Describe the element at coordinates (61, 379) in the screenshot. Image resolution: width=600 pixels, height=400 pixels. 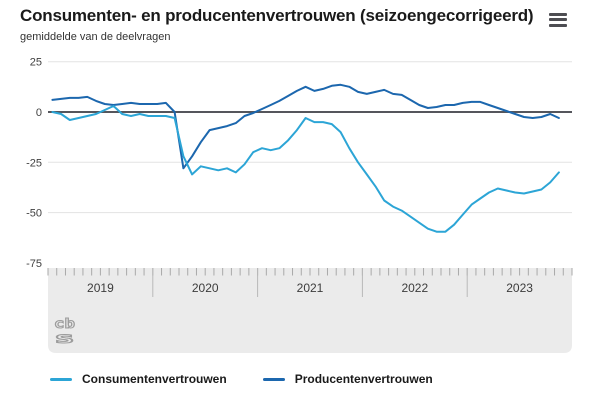
I see `consumer-line-swatch-icon` at that location.